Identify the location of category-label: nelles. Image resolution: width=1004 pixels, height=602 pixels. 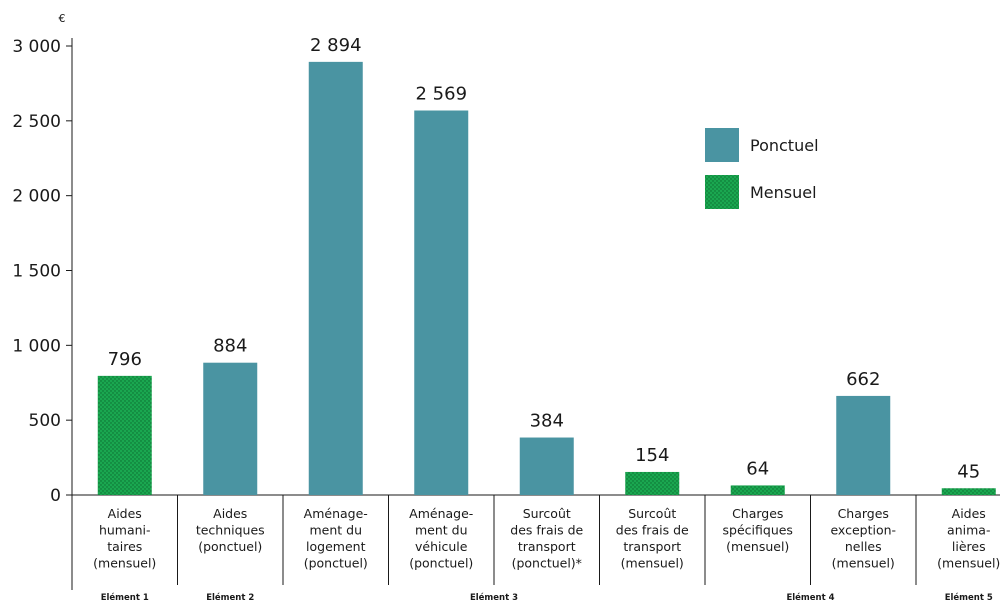
(863, 546).